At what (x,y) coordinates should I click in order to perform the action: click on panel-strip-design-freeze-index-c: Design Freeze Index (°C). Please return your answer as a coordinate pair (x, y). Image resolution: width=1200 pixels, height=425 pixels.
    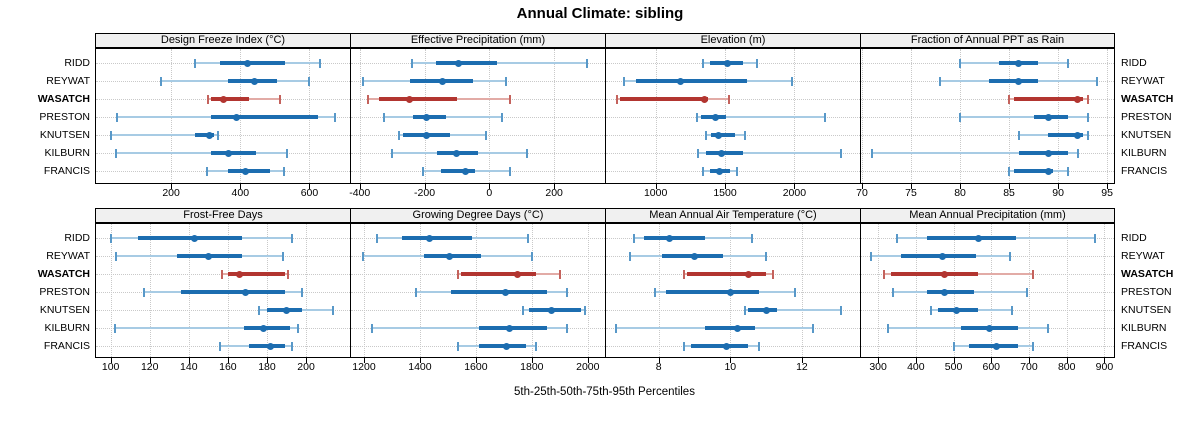
    Looking at the image, I should click on (223, 40).